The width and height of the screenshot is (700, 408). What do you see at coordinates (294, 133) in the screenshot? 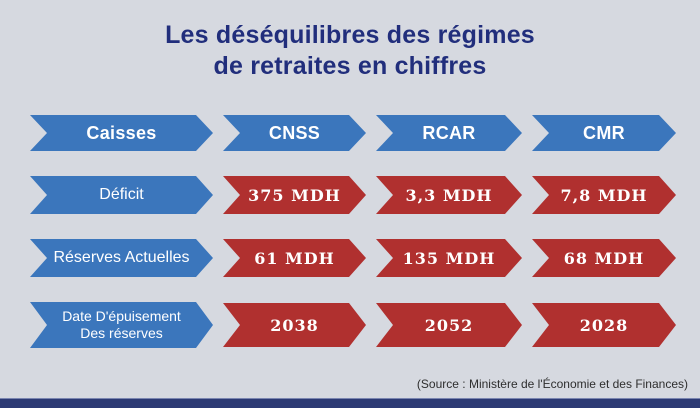
I see `header-cnss: CNSS` at bounding box center [294, 133].